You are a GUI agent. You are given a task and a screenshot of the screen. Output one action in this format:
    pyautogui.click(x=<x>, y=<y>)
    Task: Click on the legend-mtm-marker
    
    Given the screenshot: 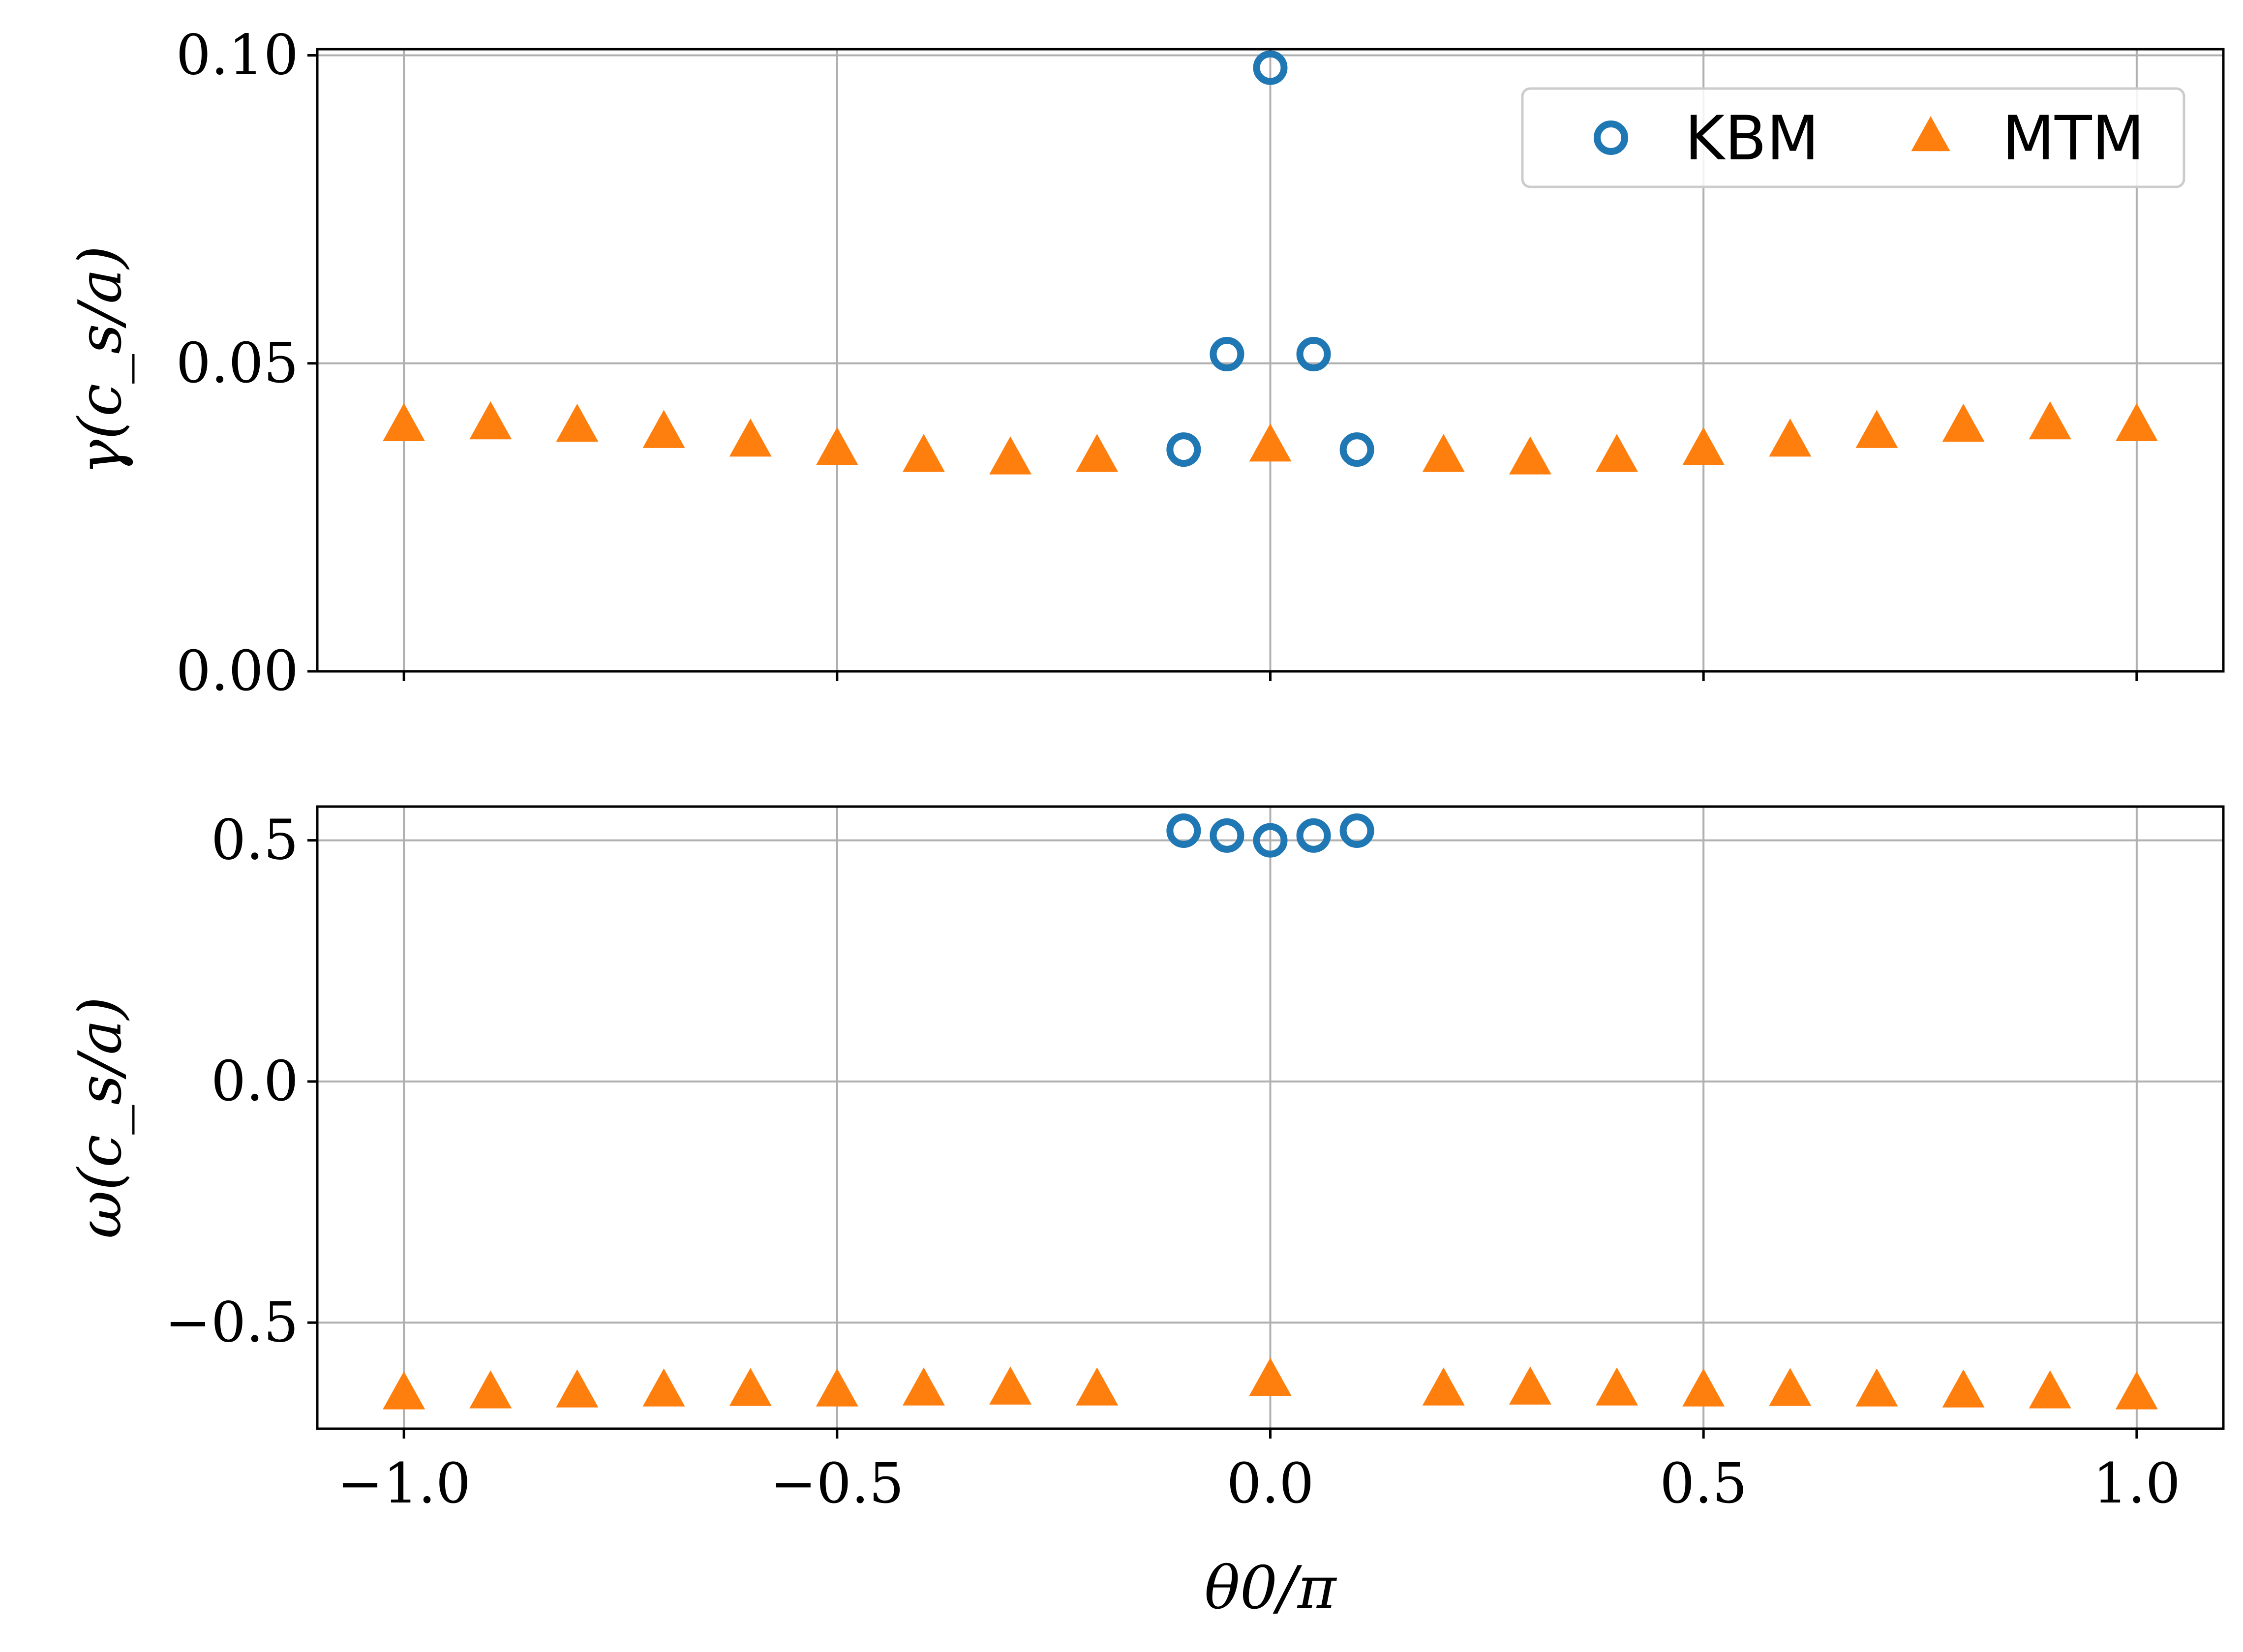 What is the action you would take?
    pyautogui.click(x=1931, y=133)
    